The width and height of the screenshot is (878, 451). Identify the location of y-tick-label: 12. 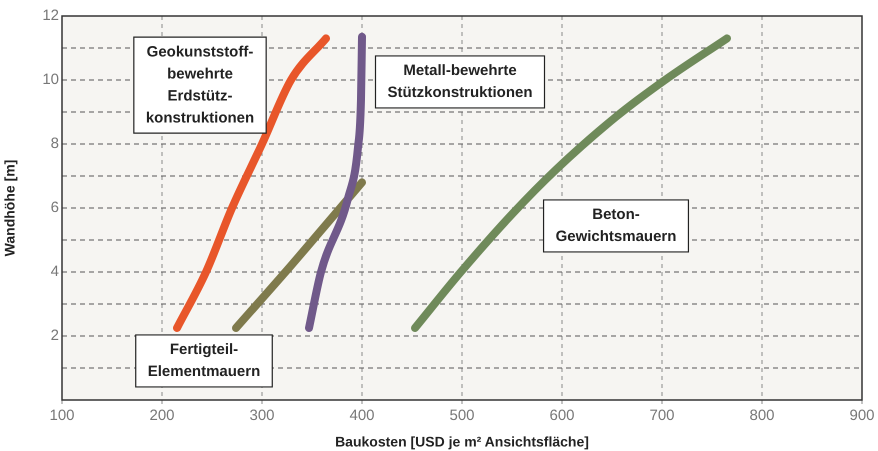
(50, 15).